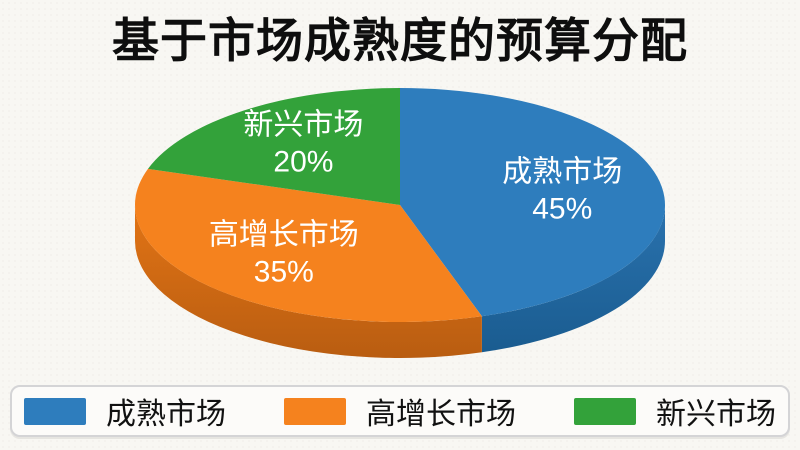 The height and width of the screenshot is (450, 800). What do you see at coordinates (716, 414) in the screenshot?
I see `legend-label: 新兴市场` at bounding box center [716, 414].